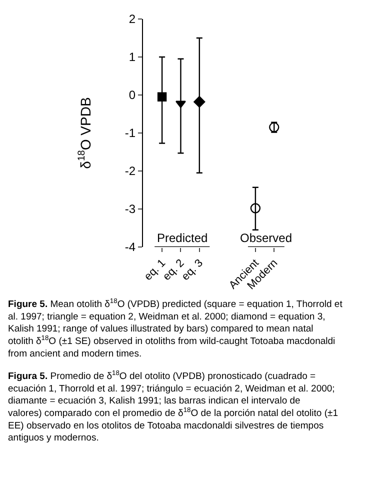 The width and height of the screenshot is (383, 487). I want to click on y-tick-label: -4, so click(130, 247).